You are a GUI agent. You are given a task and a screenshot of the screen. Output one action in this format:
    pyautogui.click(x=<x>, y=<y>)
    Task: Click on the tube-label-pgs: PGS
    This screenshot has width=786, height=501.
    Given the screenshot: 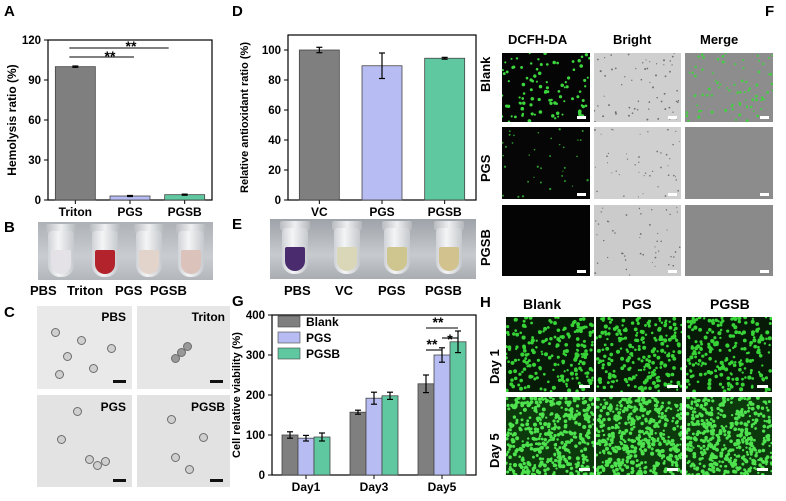 What is the action you would take?
    pyautogui.click(x=129, y=290)
    